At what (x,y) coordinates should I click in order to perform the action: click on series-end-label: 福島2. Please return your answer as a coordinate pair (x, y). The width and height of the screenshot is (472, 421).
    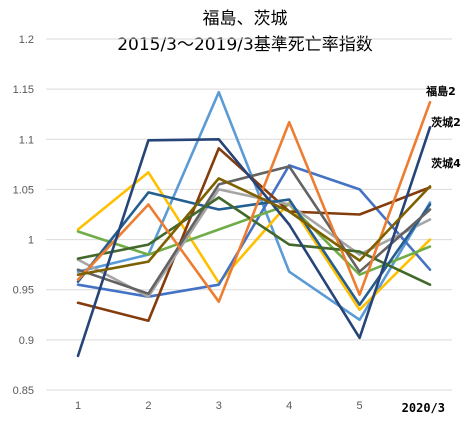
    Looking at the image, I should click on (440, 91).